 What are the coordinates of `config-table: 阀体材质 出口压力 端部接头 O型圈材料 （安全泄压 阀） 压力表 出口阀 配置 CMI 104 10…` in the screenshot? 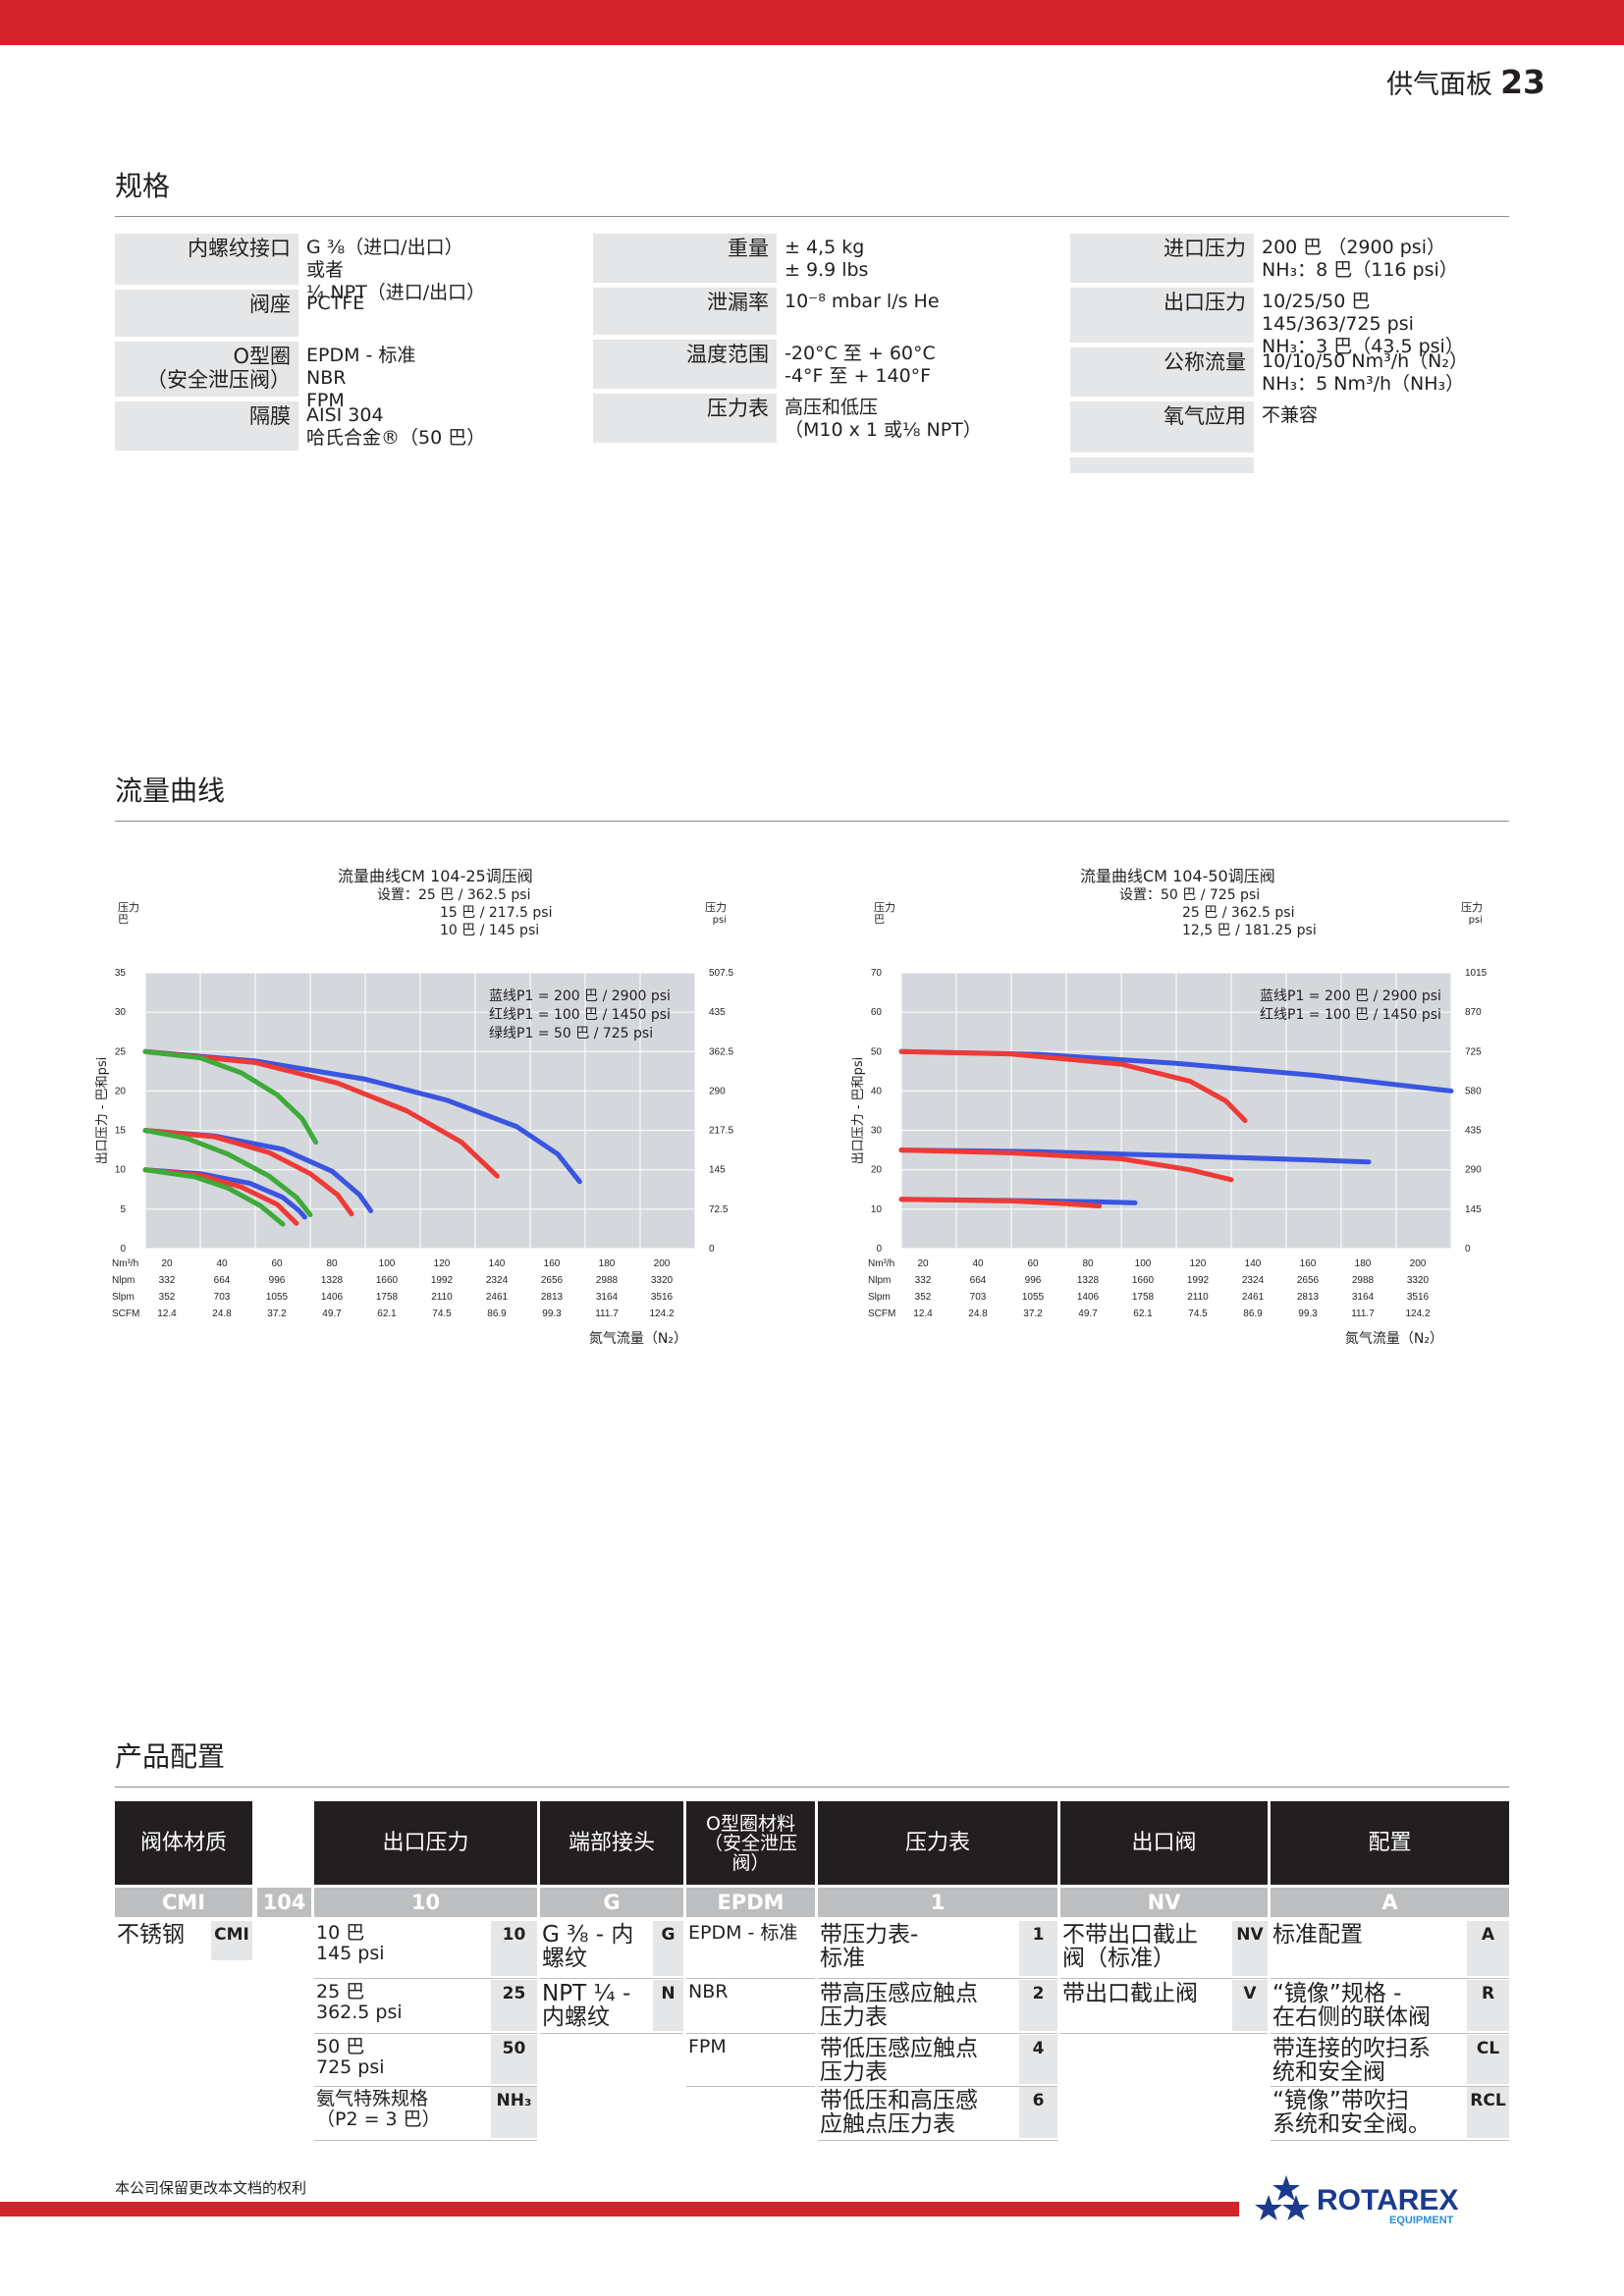 It's located at (812, 1997).